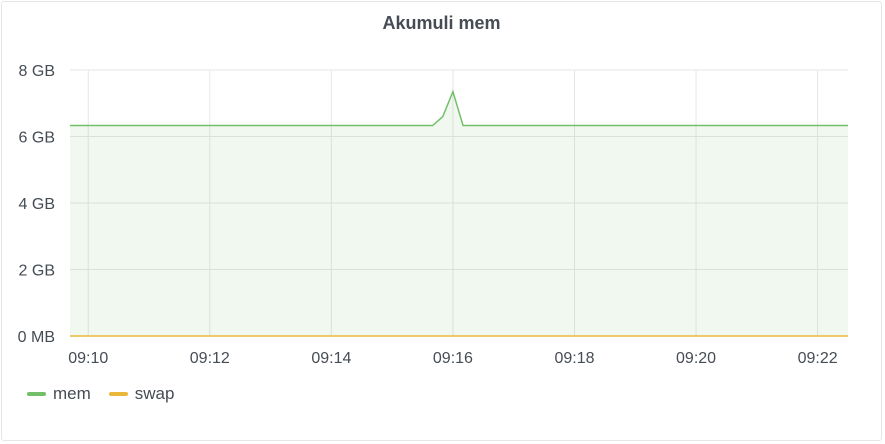  Describe the element at coordinates (441, 23) in the screenshot. I see `panel-title: Akumuli mem` at that location.